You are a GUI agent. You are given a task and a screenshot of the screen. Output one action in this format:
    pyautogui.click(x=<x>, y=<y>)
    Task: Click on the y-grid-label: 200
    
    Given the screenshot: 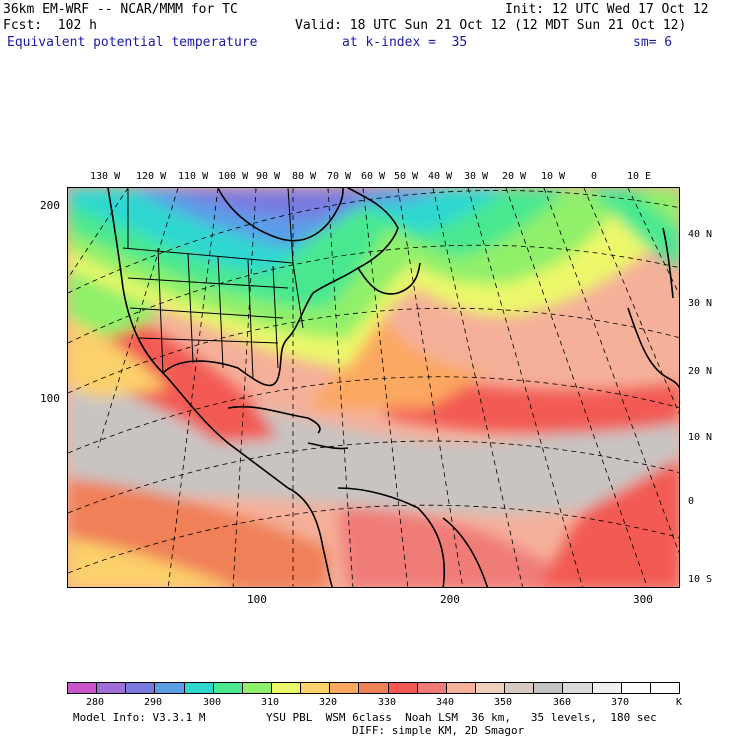 What is the action you would take?
    pyautogui.click(x=50, y=205)
    